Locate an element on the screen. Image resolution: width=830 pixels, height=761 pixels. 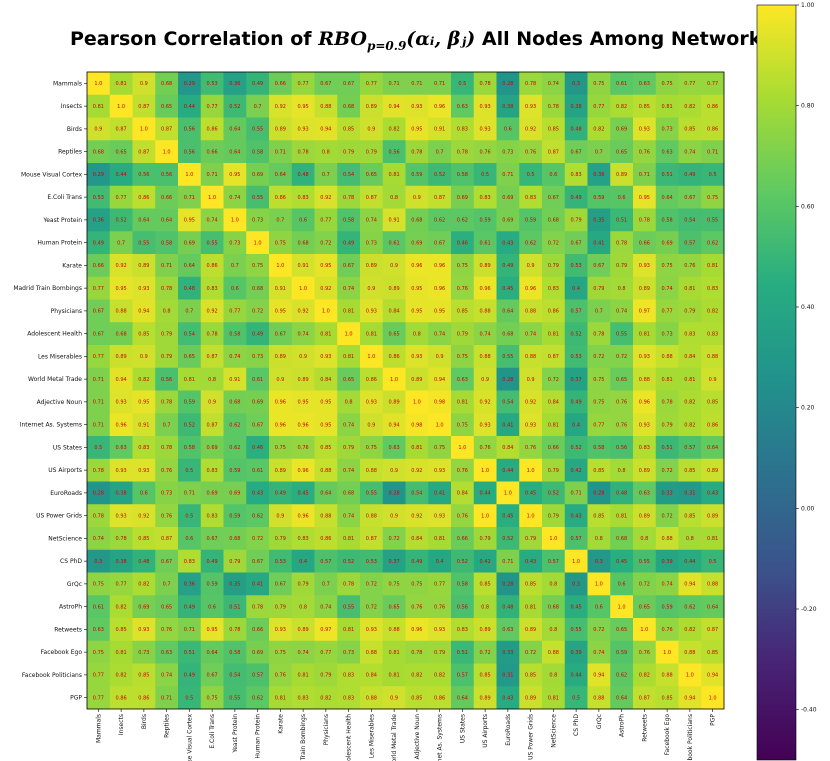
colorbar-tick-label: 1.00 is located at coordinates (808, 5).